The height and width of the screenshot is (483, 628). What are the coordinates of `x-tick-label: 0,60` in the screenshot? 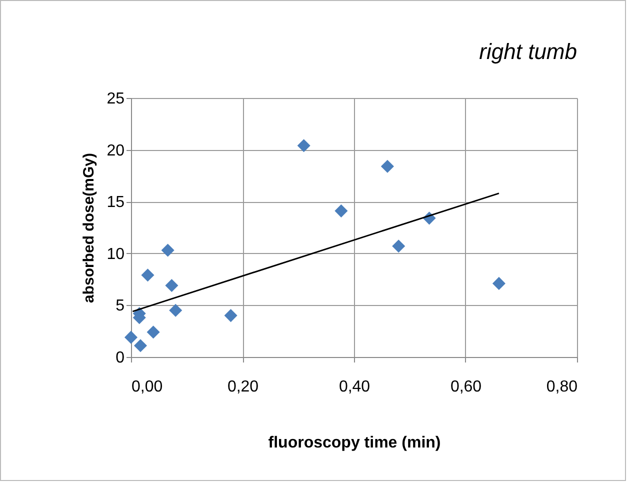 It's located at (466, 387).